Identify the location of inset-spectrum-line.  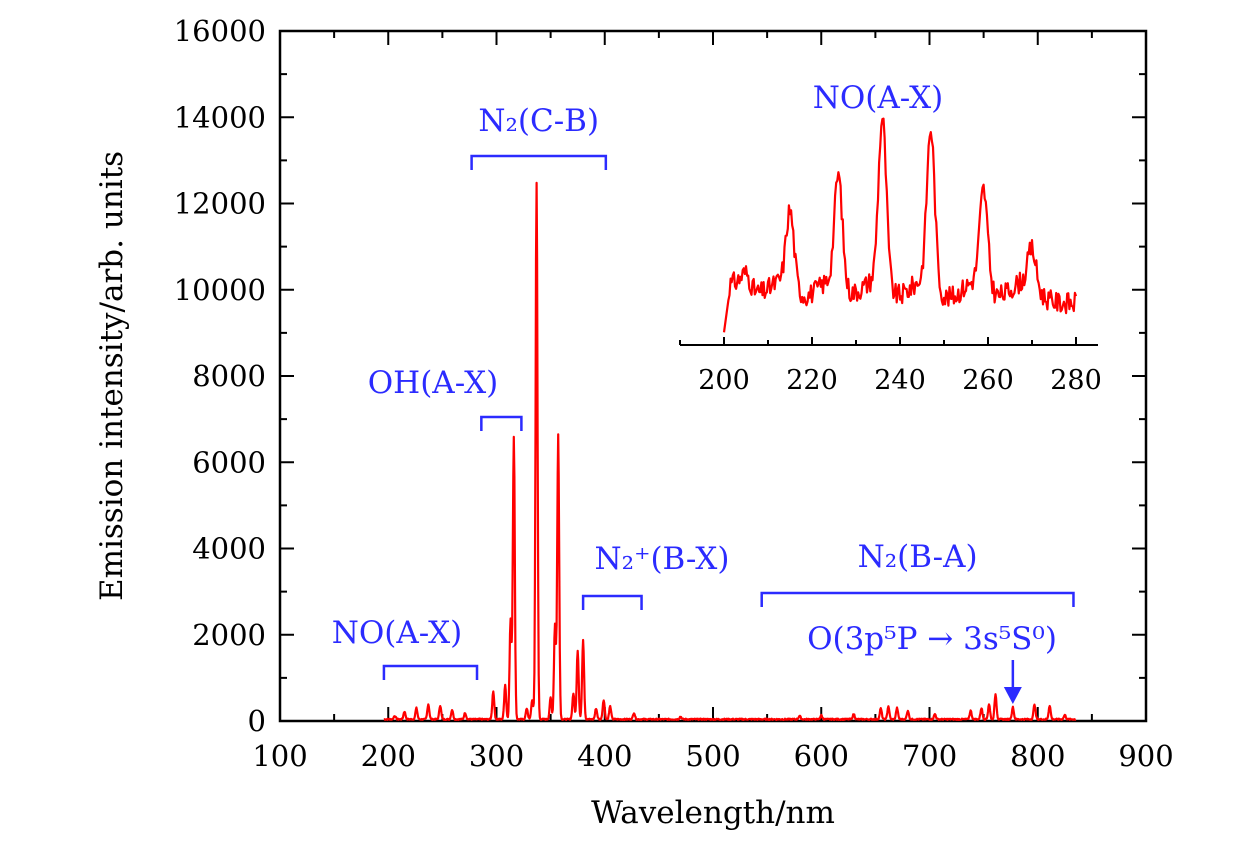
(900, 225).